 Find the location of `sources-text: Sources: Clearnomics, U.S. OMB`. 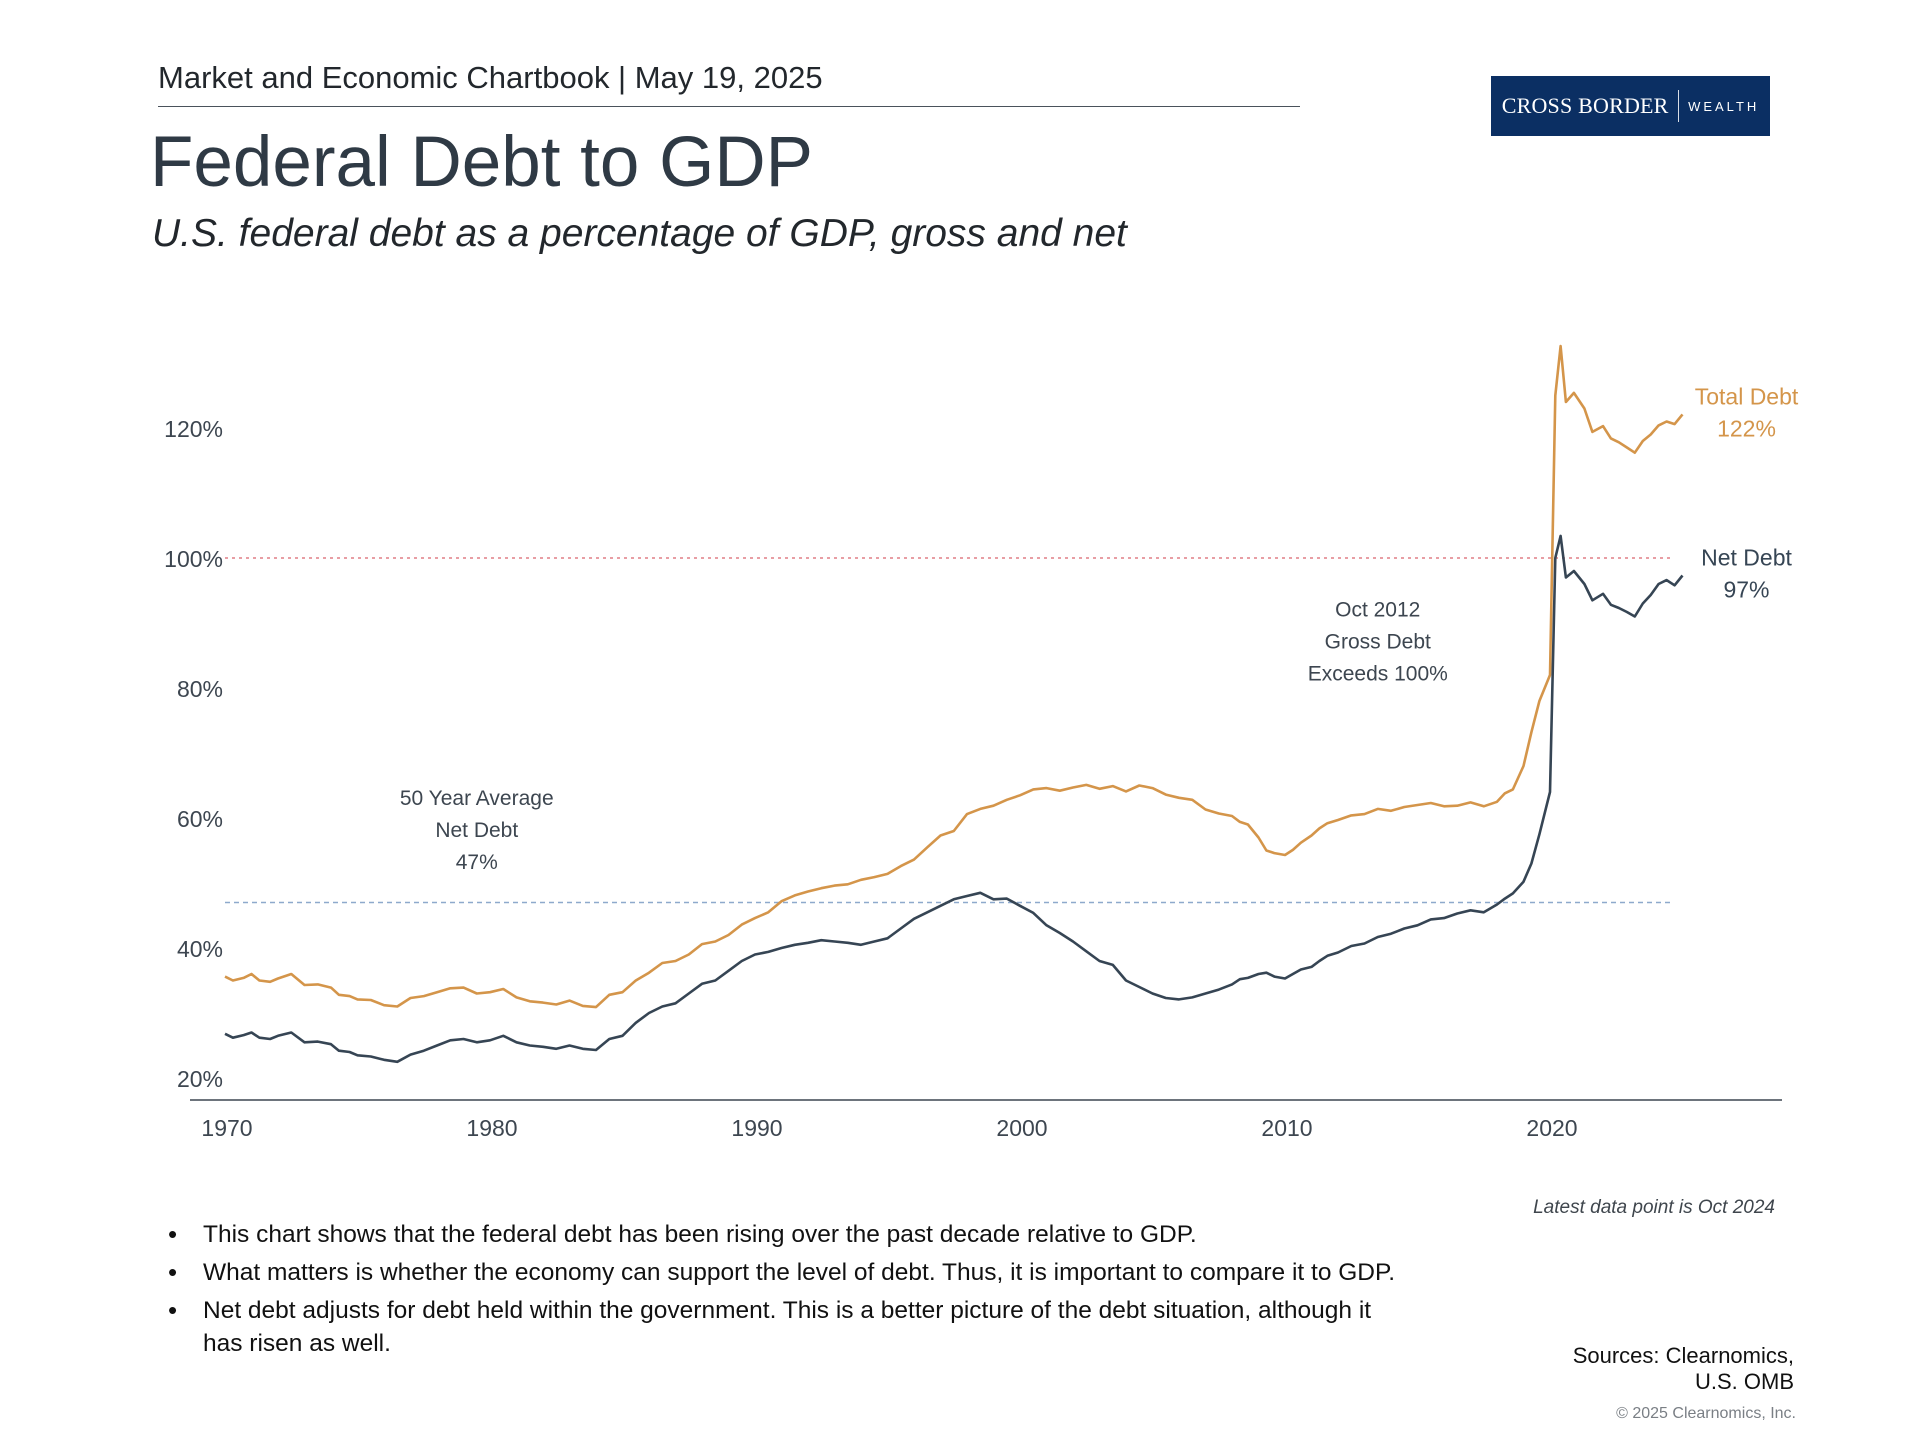

sources-text: Sources: Clearnomics, U.S. OMB is located at coordinates (1637, 1369).